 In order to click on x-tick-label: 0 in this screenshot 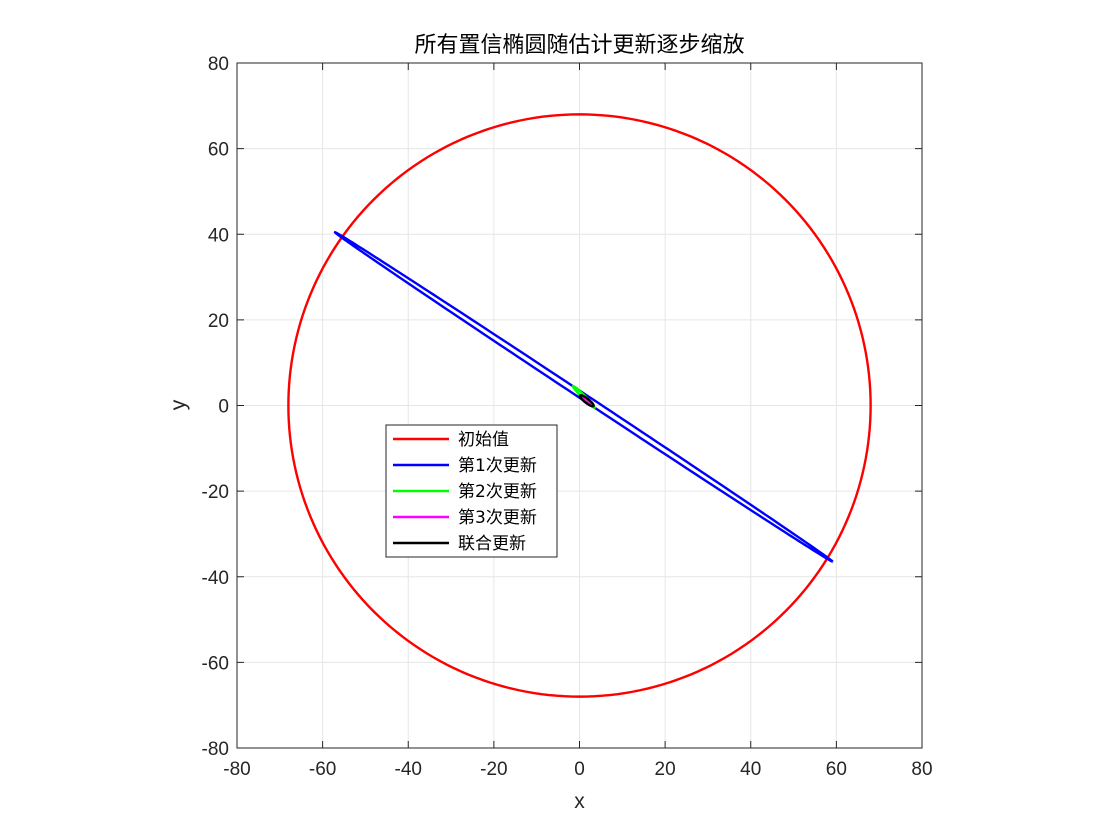, I will do `click(579, 769)`.